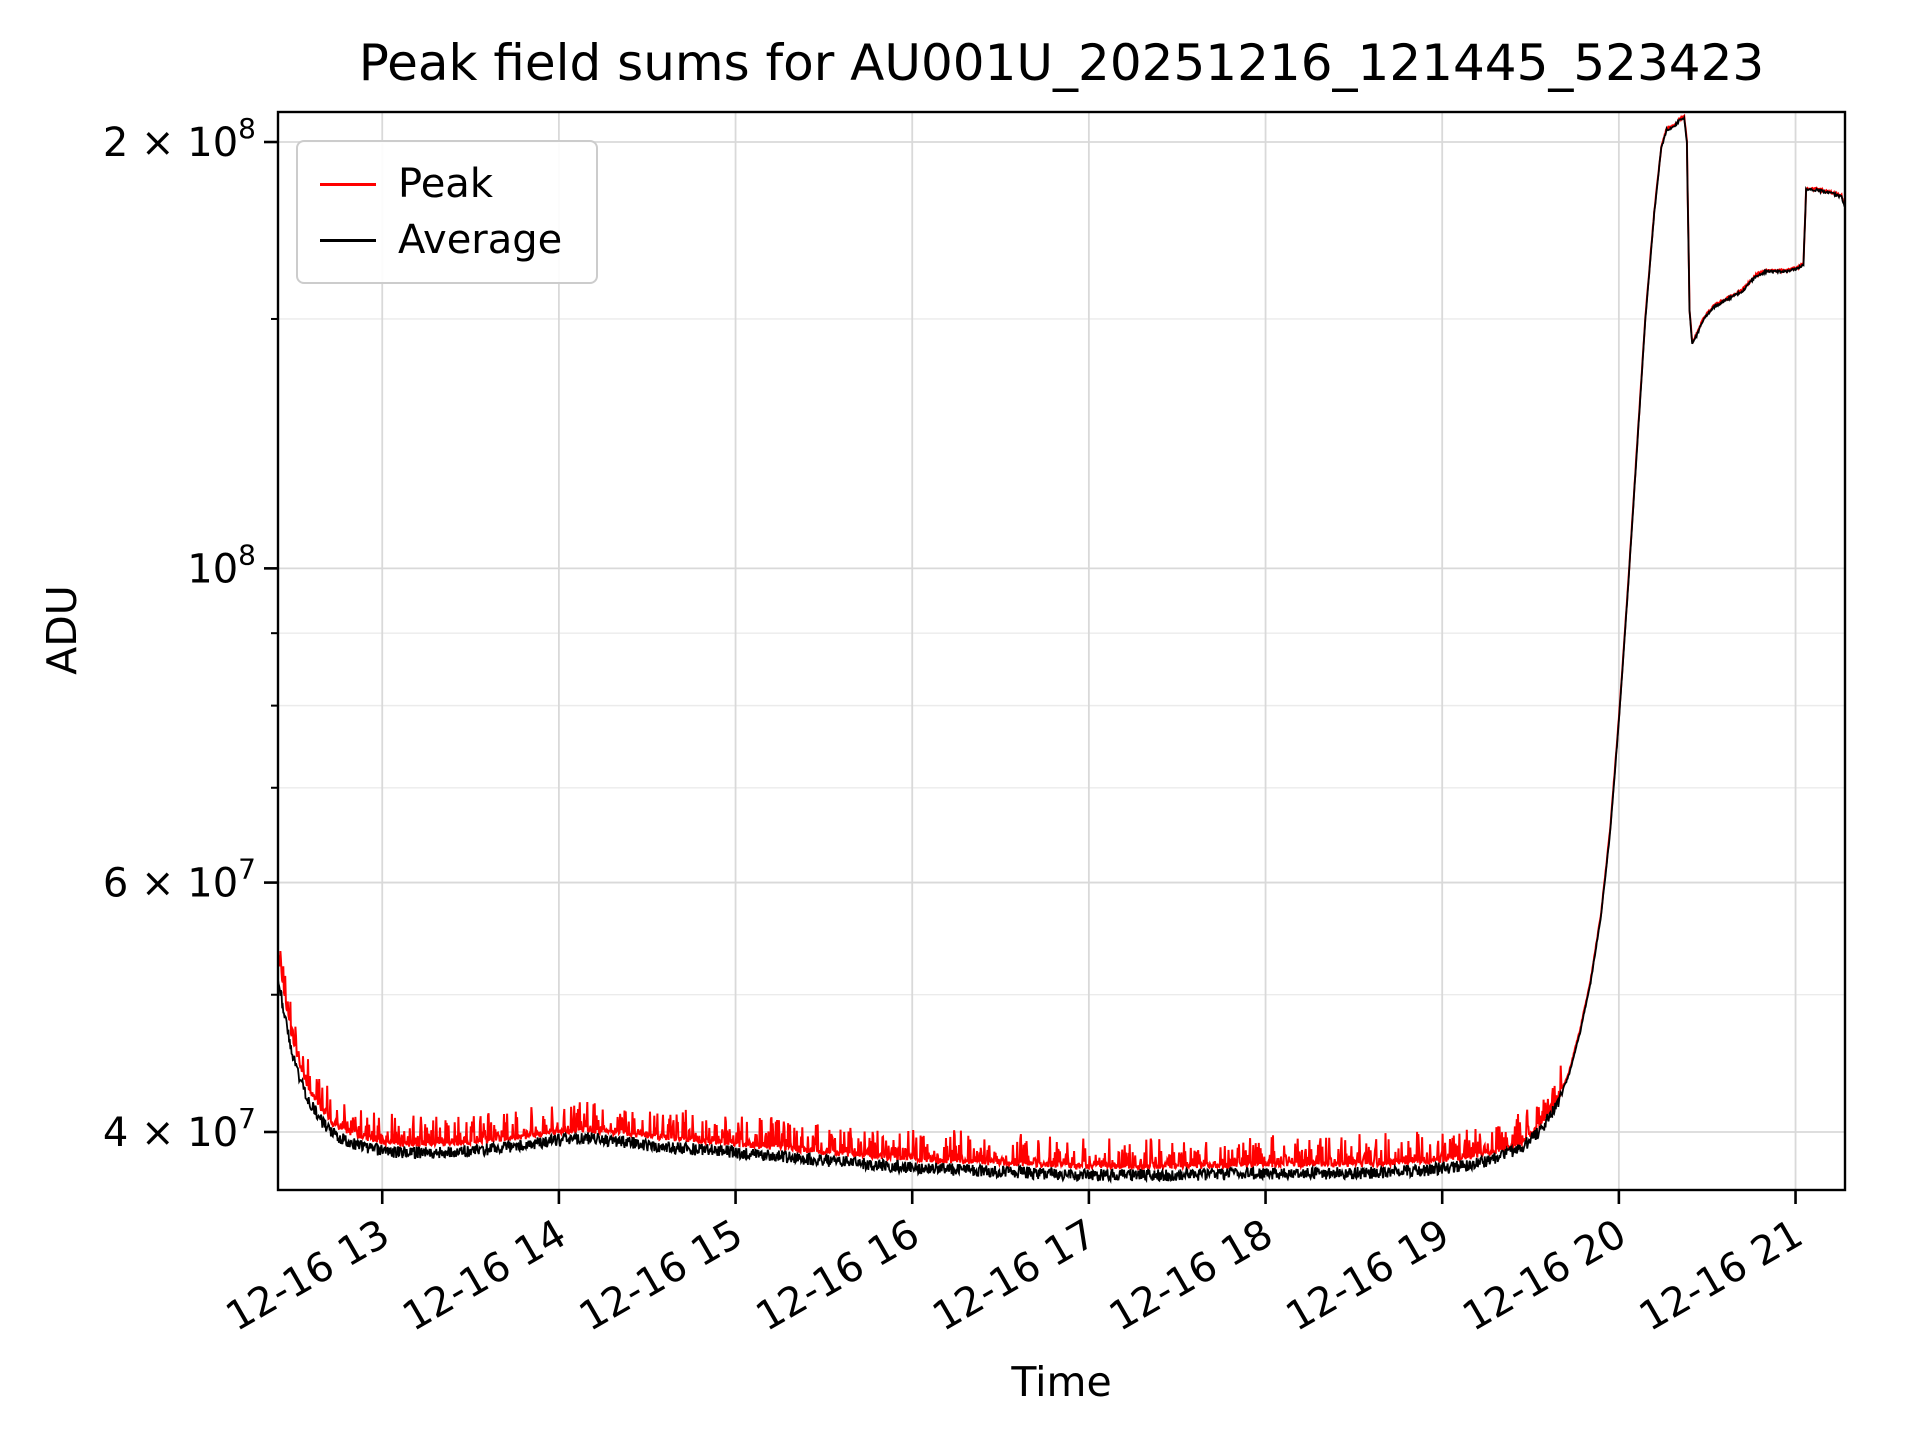 The height and width of the screenshot is (1440, 1920). What do you see at coordinates (307, 1276) in the screenshot?
I see `x-tick-label: 12-16 13` at bounding box center [307, 1276].